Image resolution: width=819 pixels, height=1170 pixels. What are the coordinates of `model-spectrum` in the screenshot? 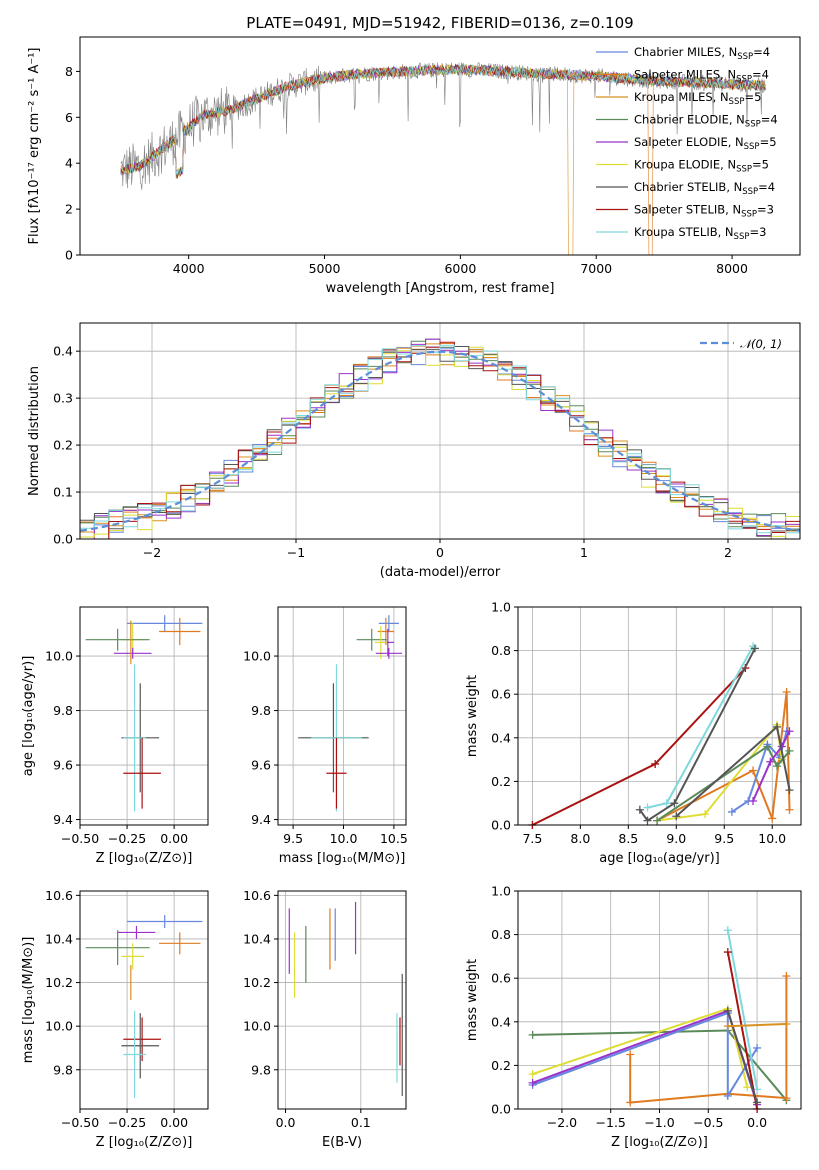 It's located at (443, 120).